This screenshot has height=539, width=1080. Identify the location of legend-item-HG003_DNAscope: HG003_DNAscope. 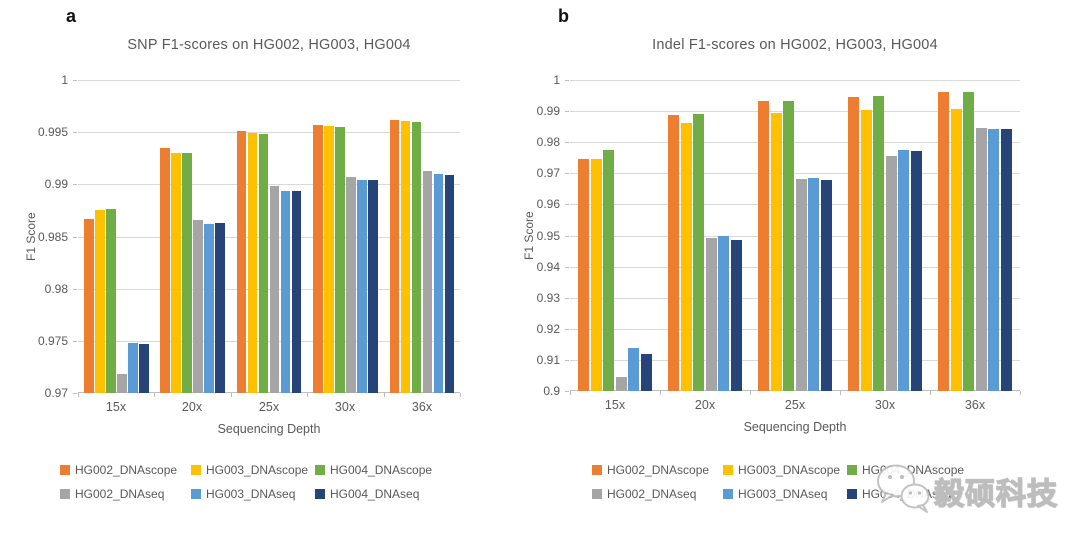
(781, 470).